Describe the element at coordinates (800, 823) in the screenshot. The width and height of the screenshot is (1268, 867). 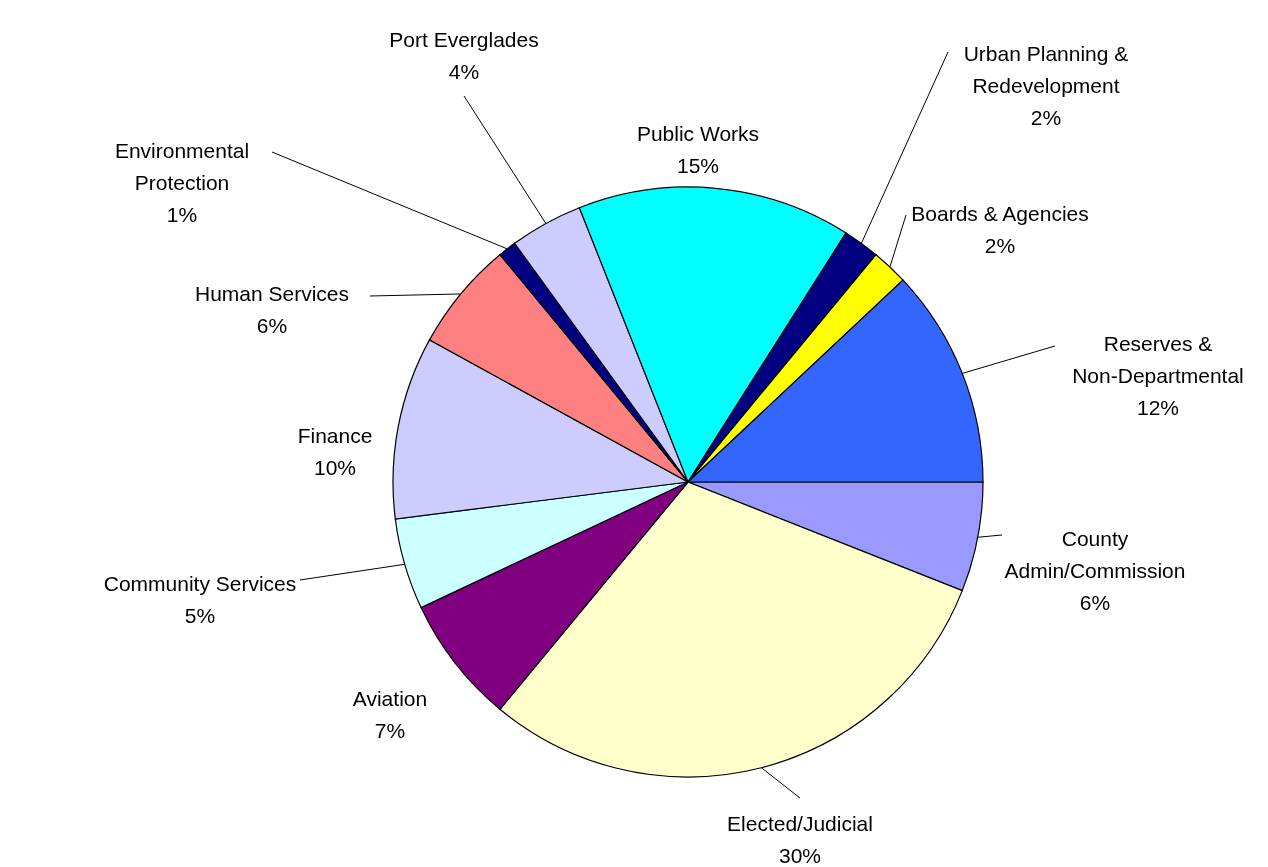
I see `slice-label: Elected/Judicial` at that location.